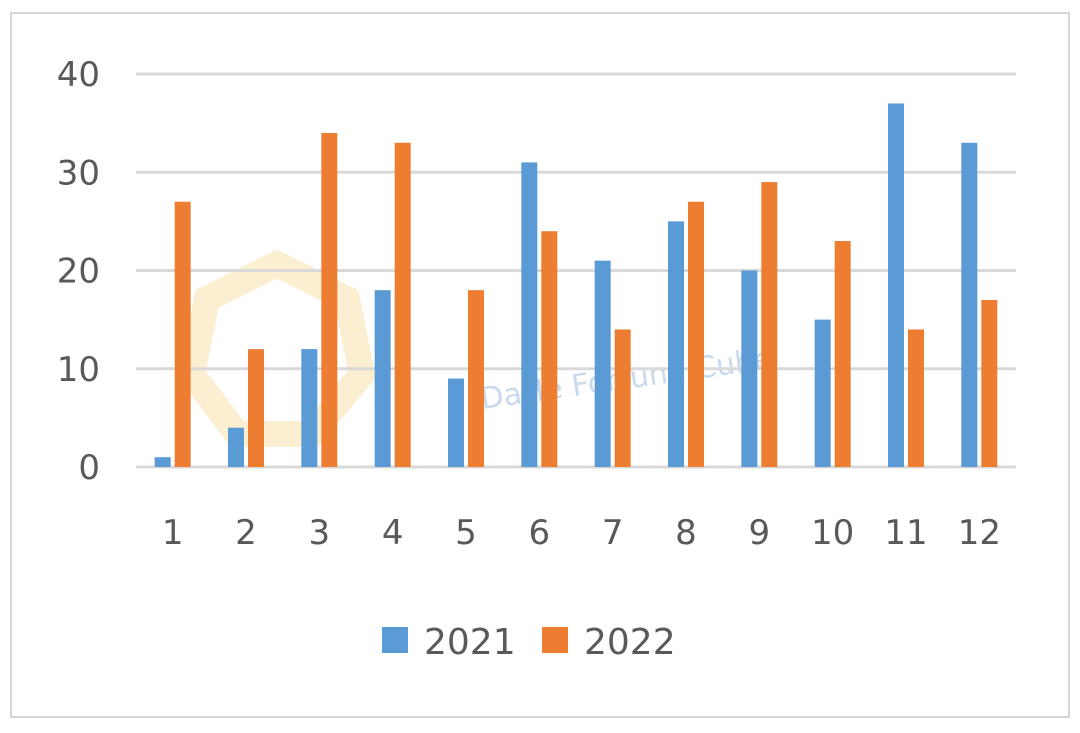 This screenshot has width=1080, height=733. What do you see at coordinates (78, 173) in the screenshot?
I see `y-tick-label: 30` at bounding box center [78, 173].